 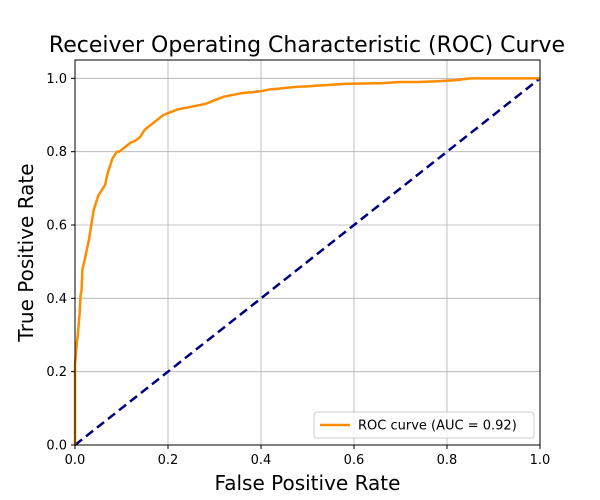 I want to click on legend-label-roc: ROC curve (AUC = 0.92), so click(x=437, y=426).